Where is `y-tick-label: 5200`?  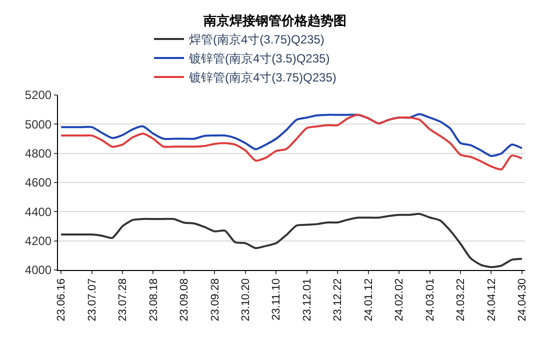 y-tick-label: 5200 is located at coordinates (38, 95).